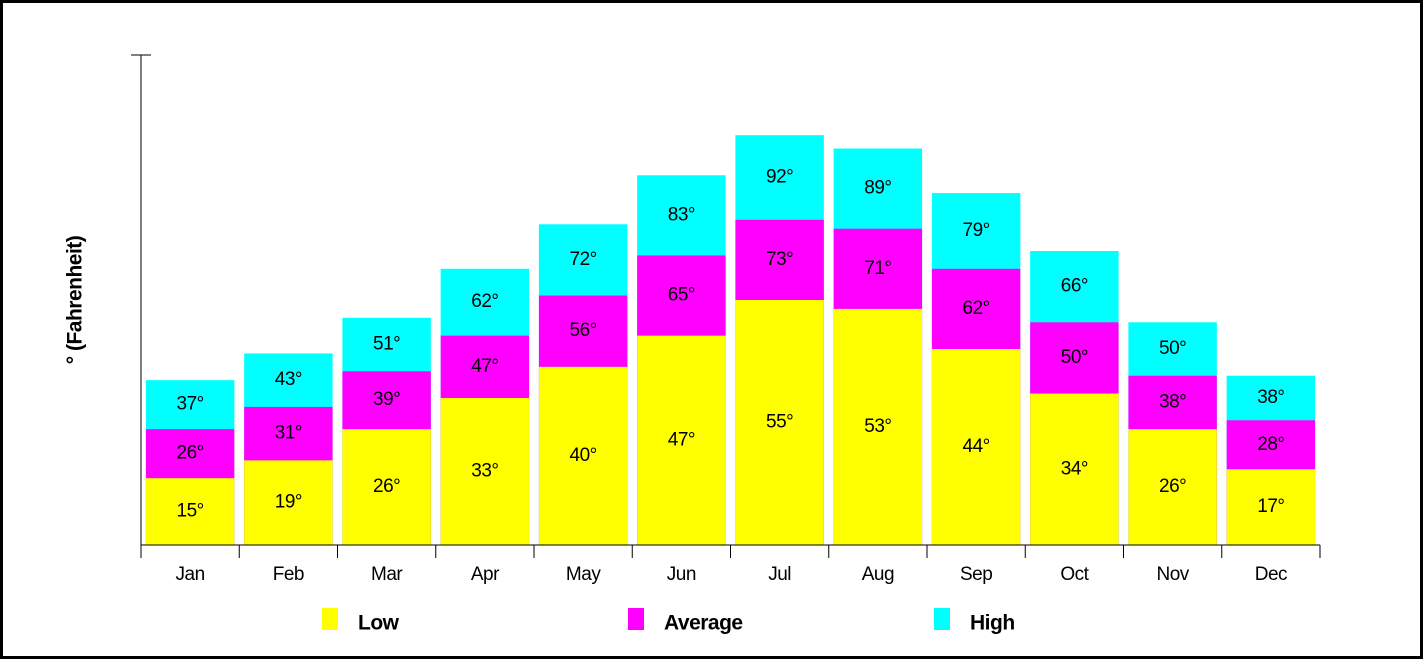 The height and width of the screenshot is (659, 1423). I want to click on x-tick-label: Sep, so click(976, 574).